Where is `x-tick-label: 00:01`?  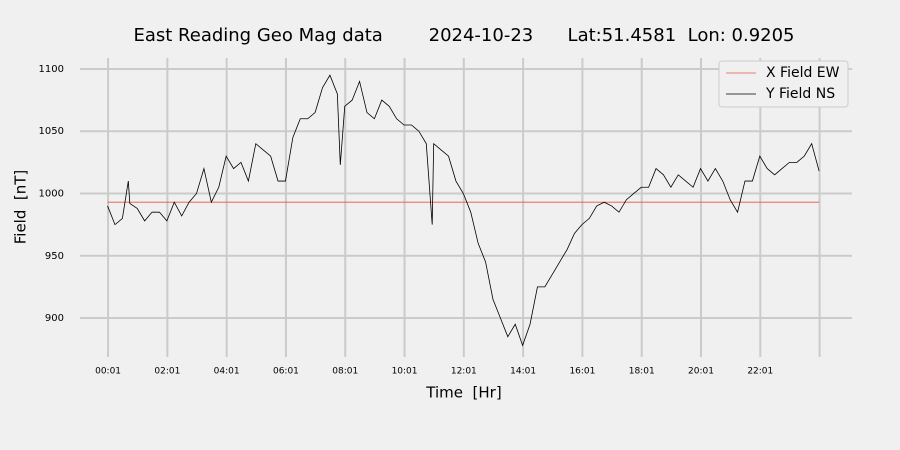 x-tick-label: 00:01 is located at coordinates (108, 372).